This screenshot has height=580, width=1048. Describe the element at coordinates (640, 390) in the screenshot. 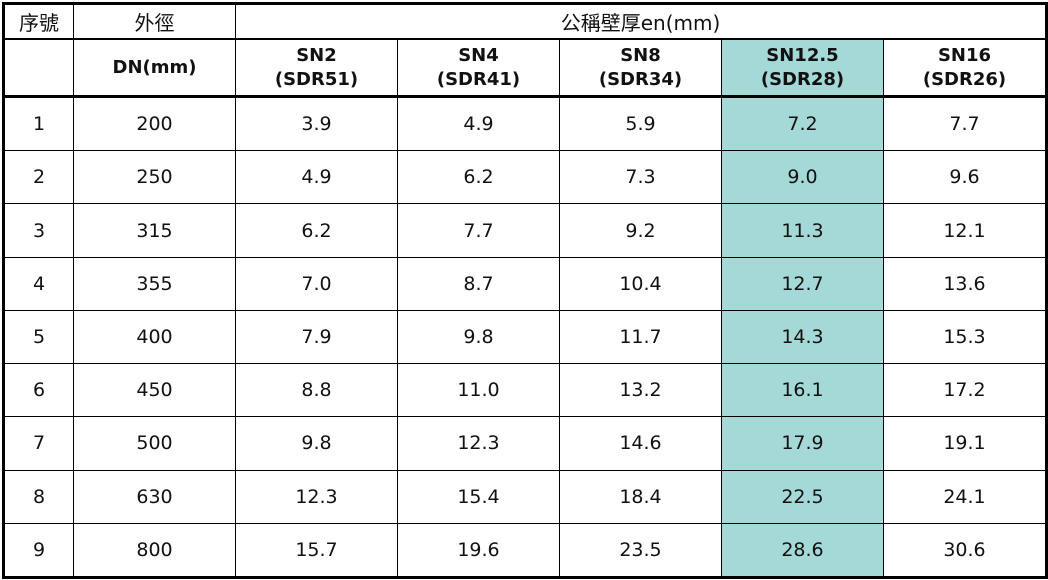

I see `cell-sn8: 13.2` at that location.